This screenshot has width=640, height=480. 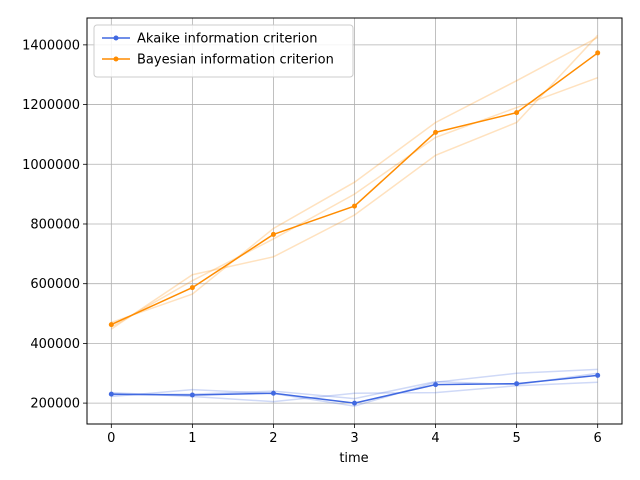 What do you see at coordinates (353, 458) in the screenshot?
I see `x-axis-title: time` at bounding box center [353, 458].